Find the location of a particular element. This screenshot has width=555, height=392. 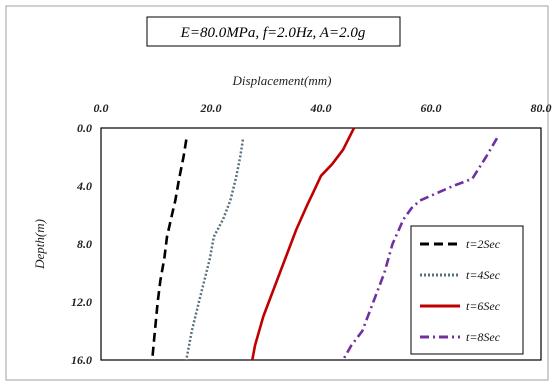

legend-label: t=4Sec is located at coordinates (483, 275).